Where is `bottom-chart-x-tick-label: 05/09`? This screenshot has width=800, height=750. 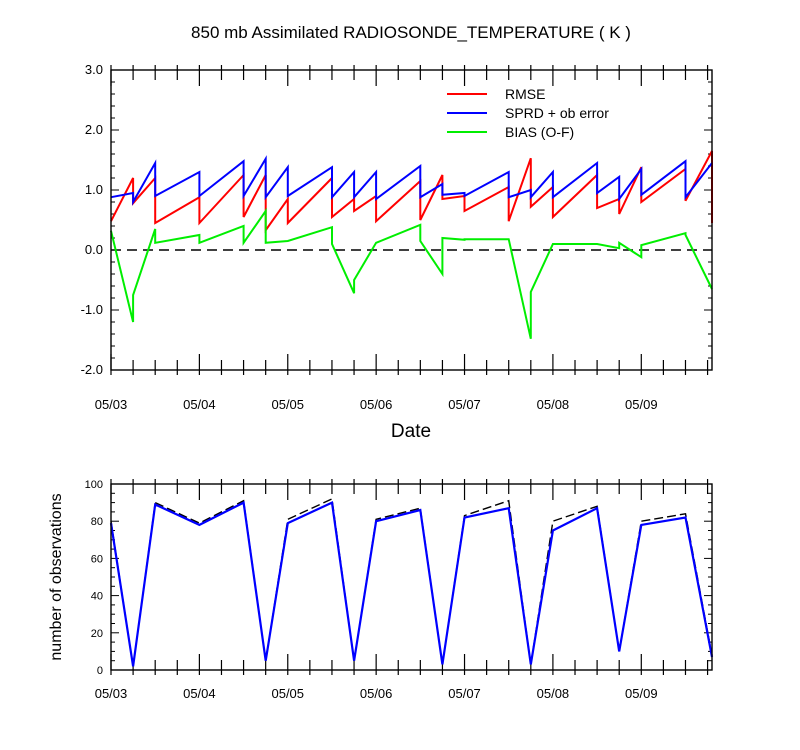 bottom-chart-x-tick-label: 05/09 is located at coordinates (641, 693).